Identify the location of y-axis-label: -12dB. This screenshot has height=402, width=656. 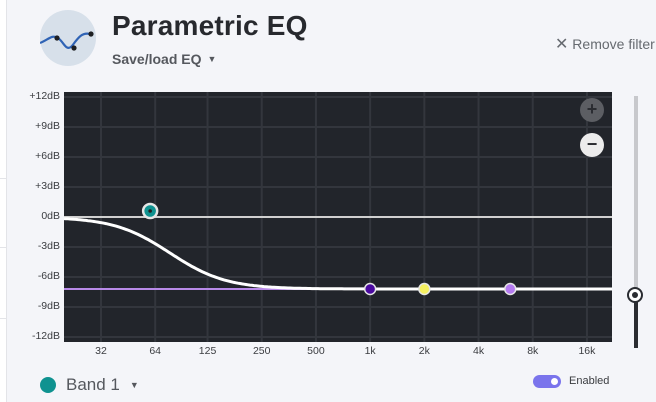
(45, 336).